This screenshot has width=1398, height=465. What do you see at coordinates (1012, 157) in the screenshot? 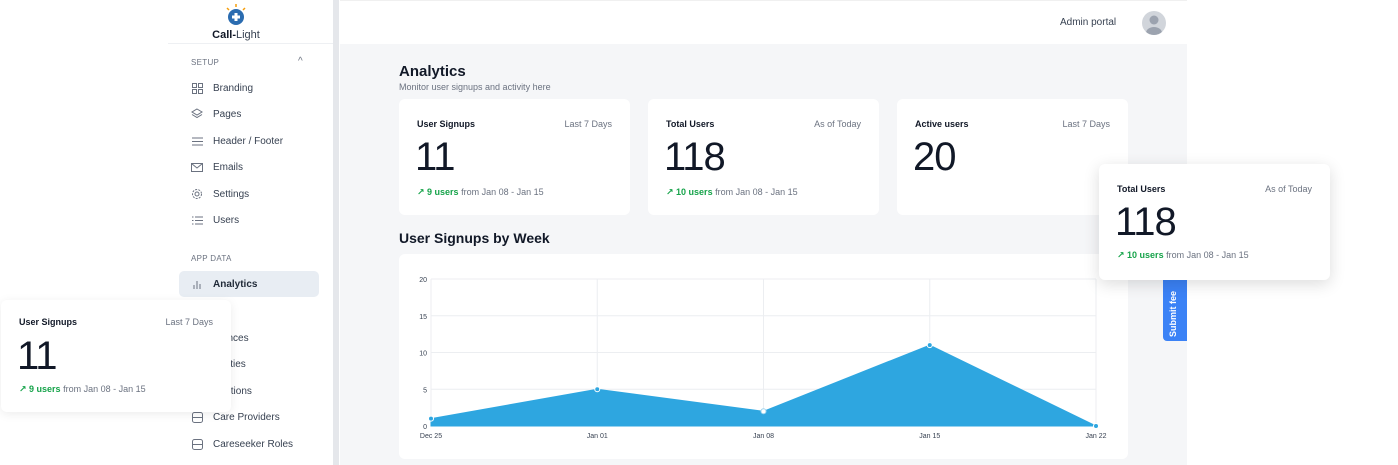
I see `stat-card-active-users: Active users Last 7 Days 20` at bounding box center [1012, 157].